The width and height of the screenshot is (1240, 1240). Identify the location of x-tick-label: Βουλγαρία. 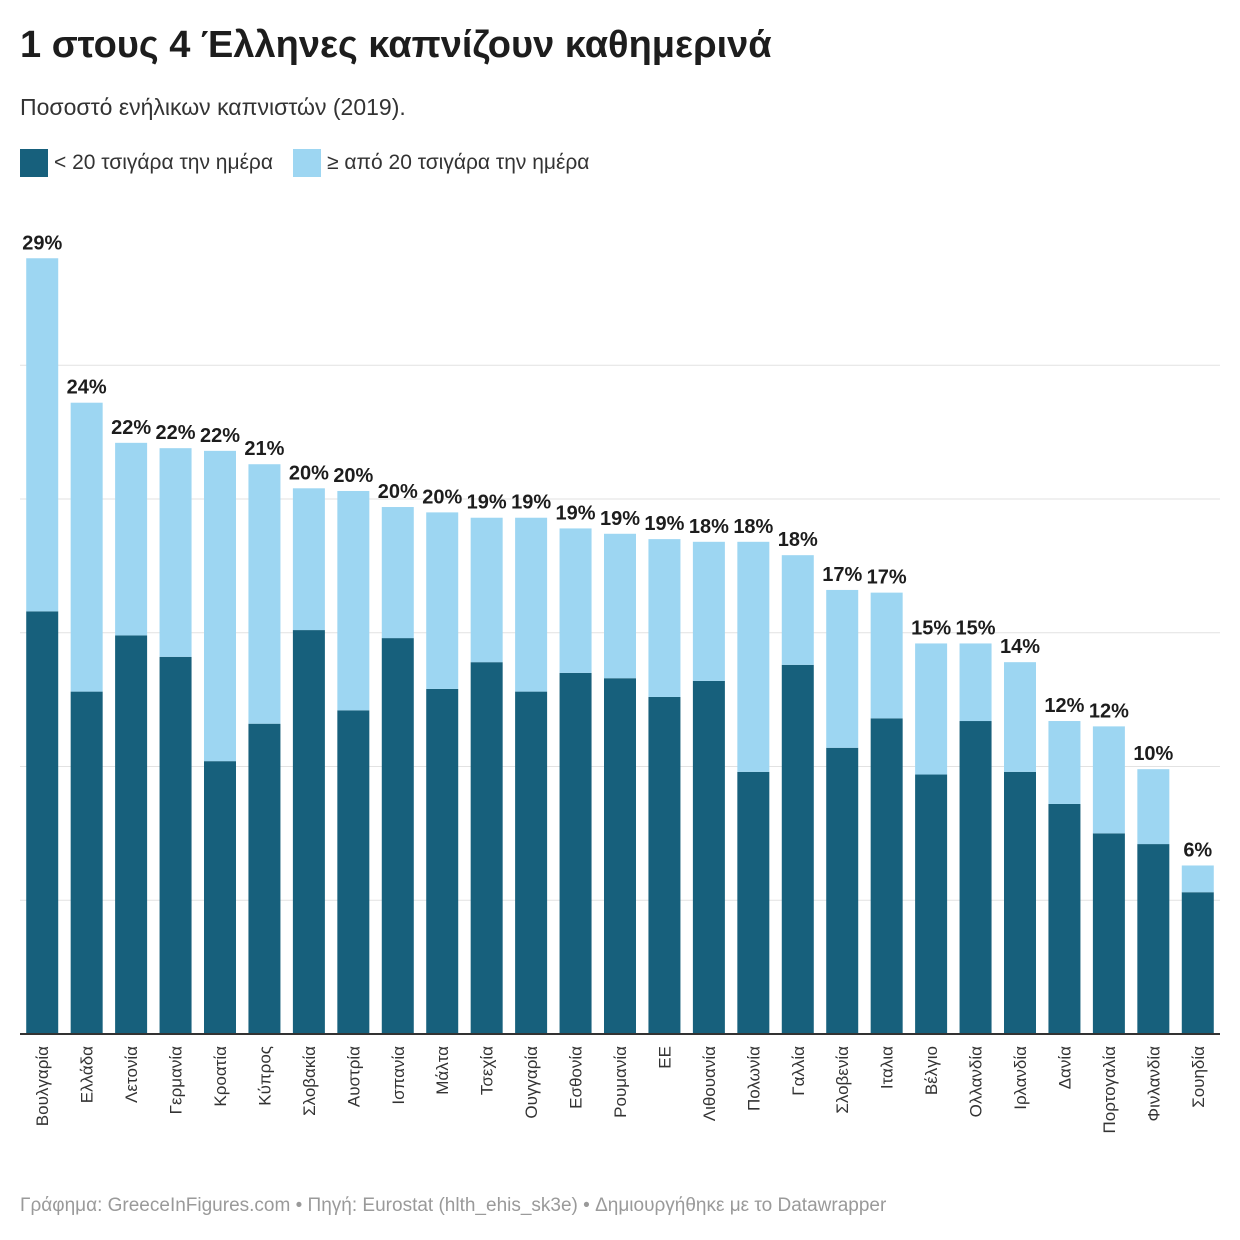
(42, 1086).